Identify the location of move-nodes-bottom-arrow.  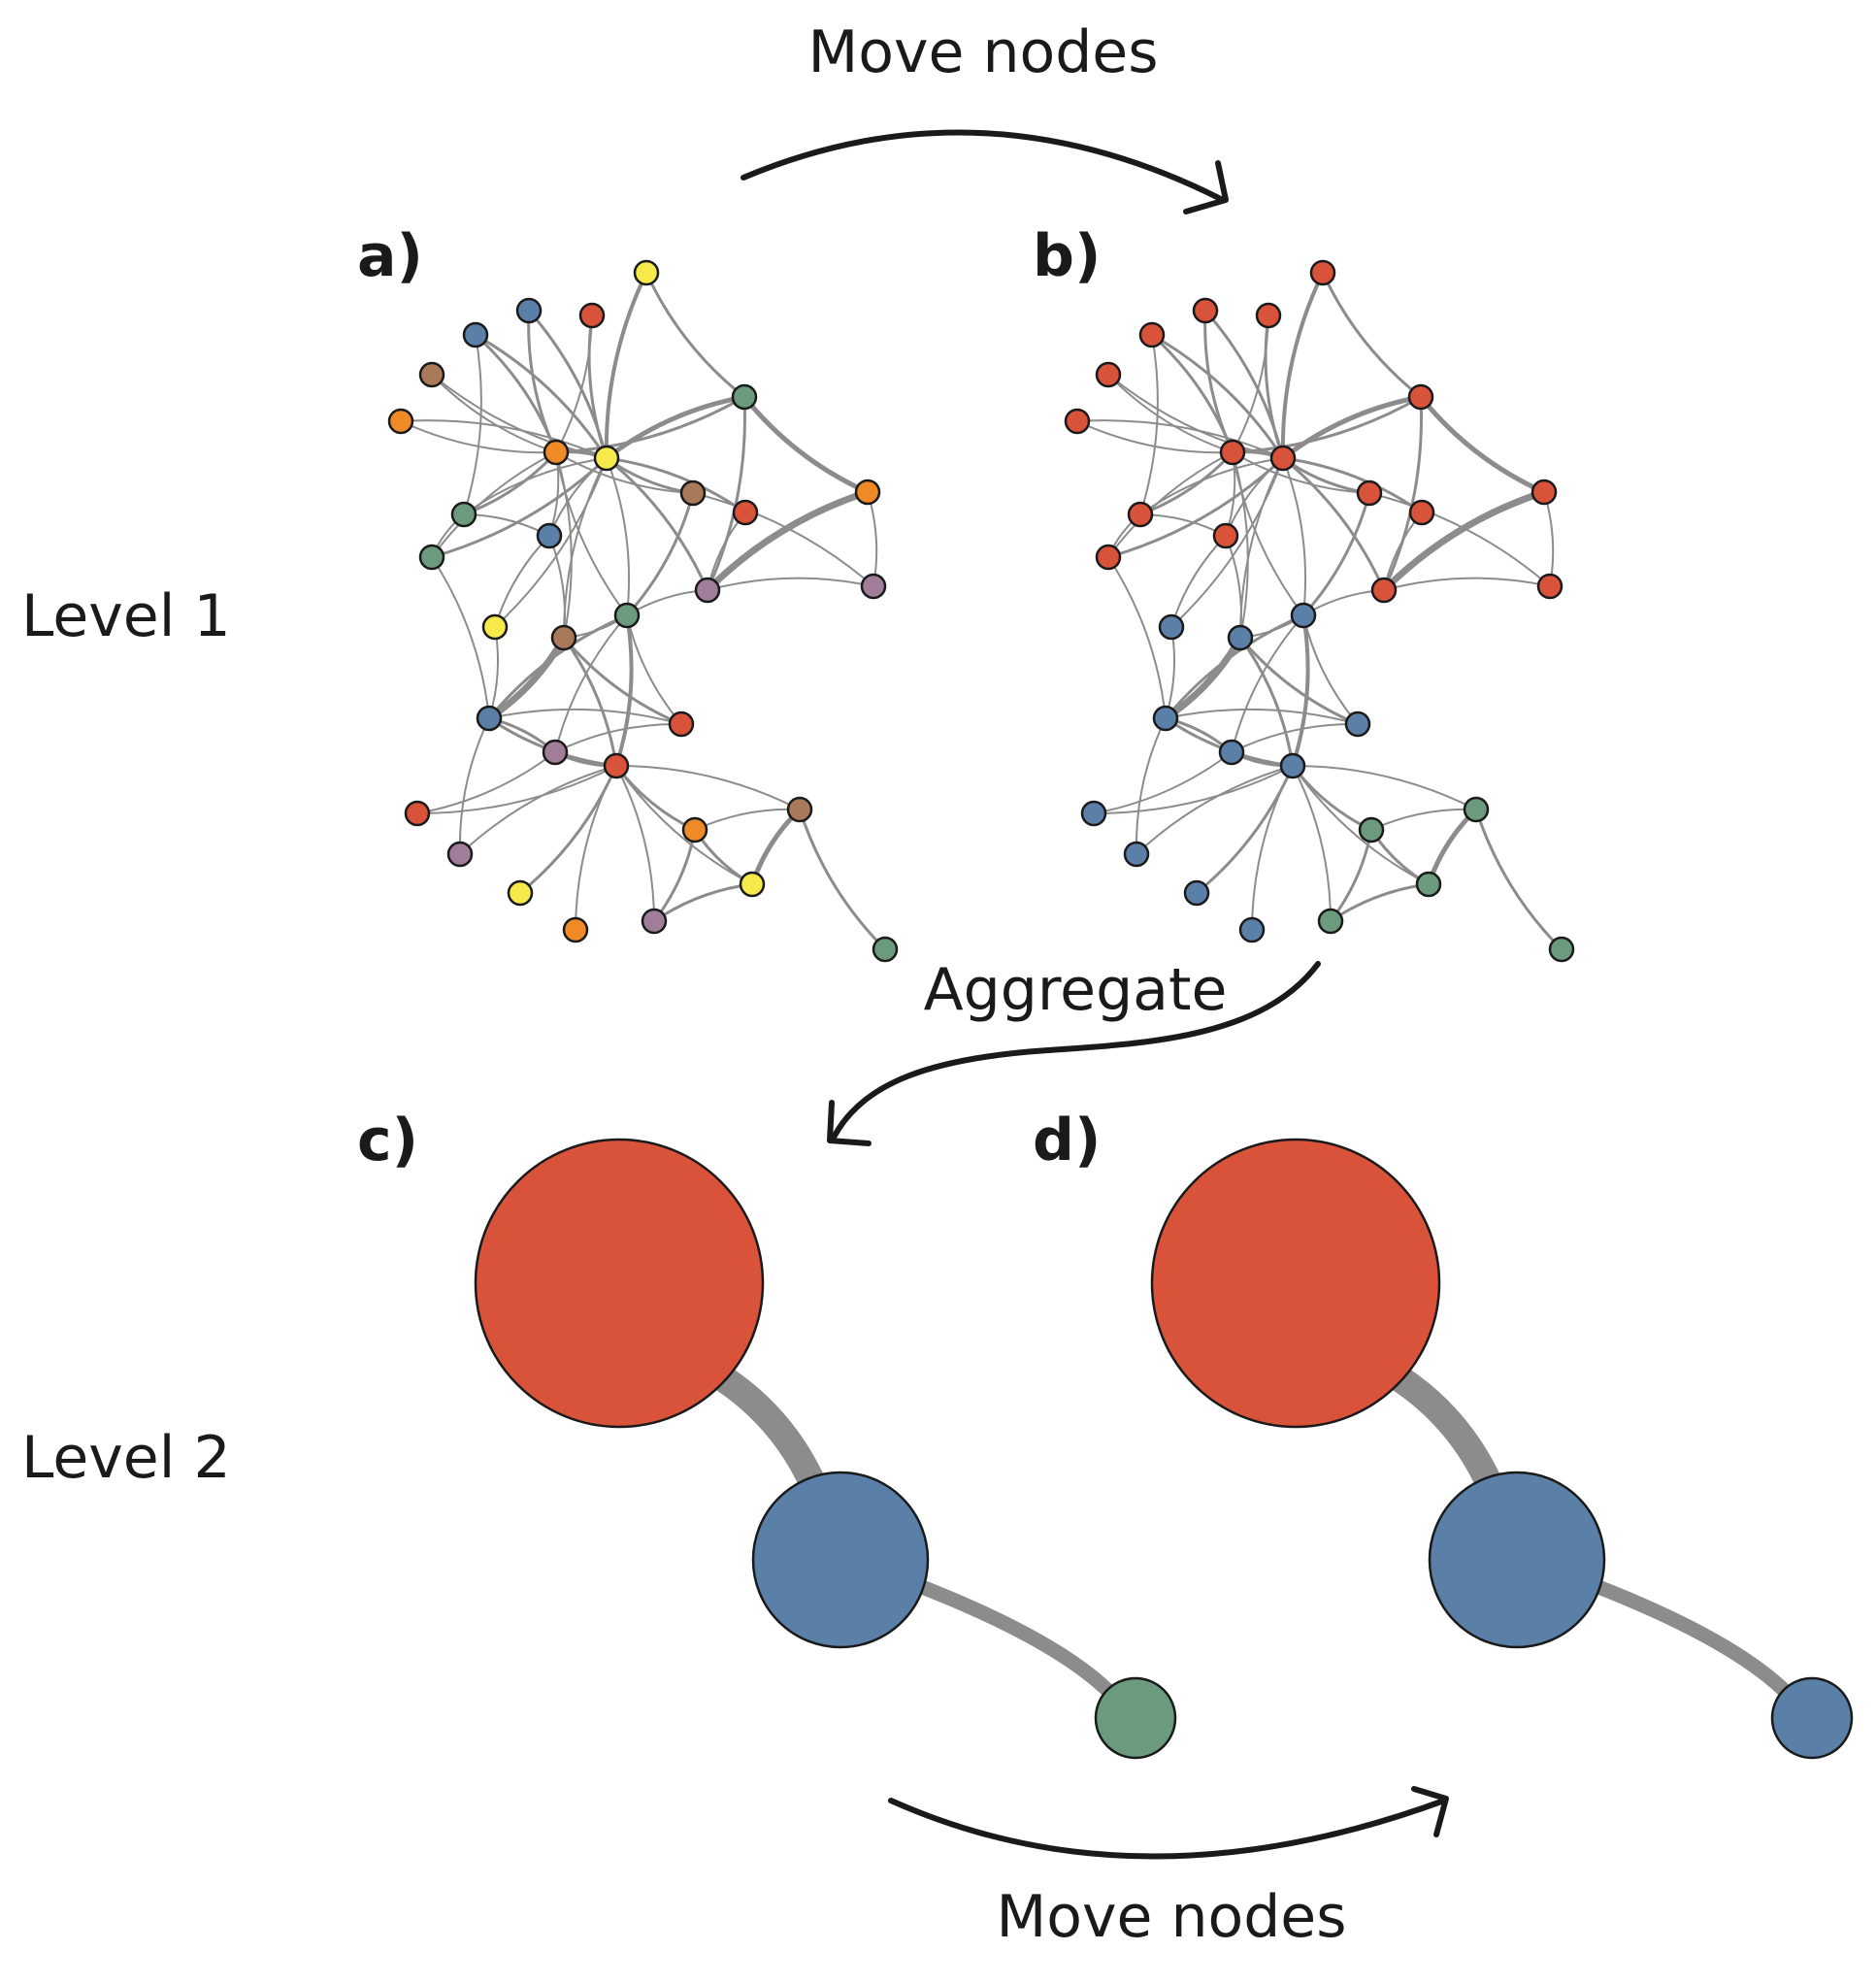
(1168, 1823).